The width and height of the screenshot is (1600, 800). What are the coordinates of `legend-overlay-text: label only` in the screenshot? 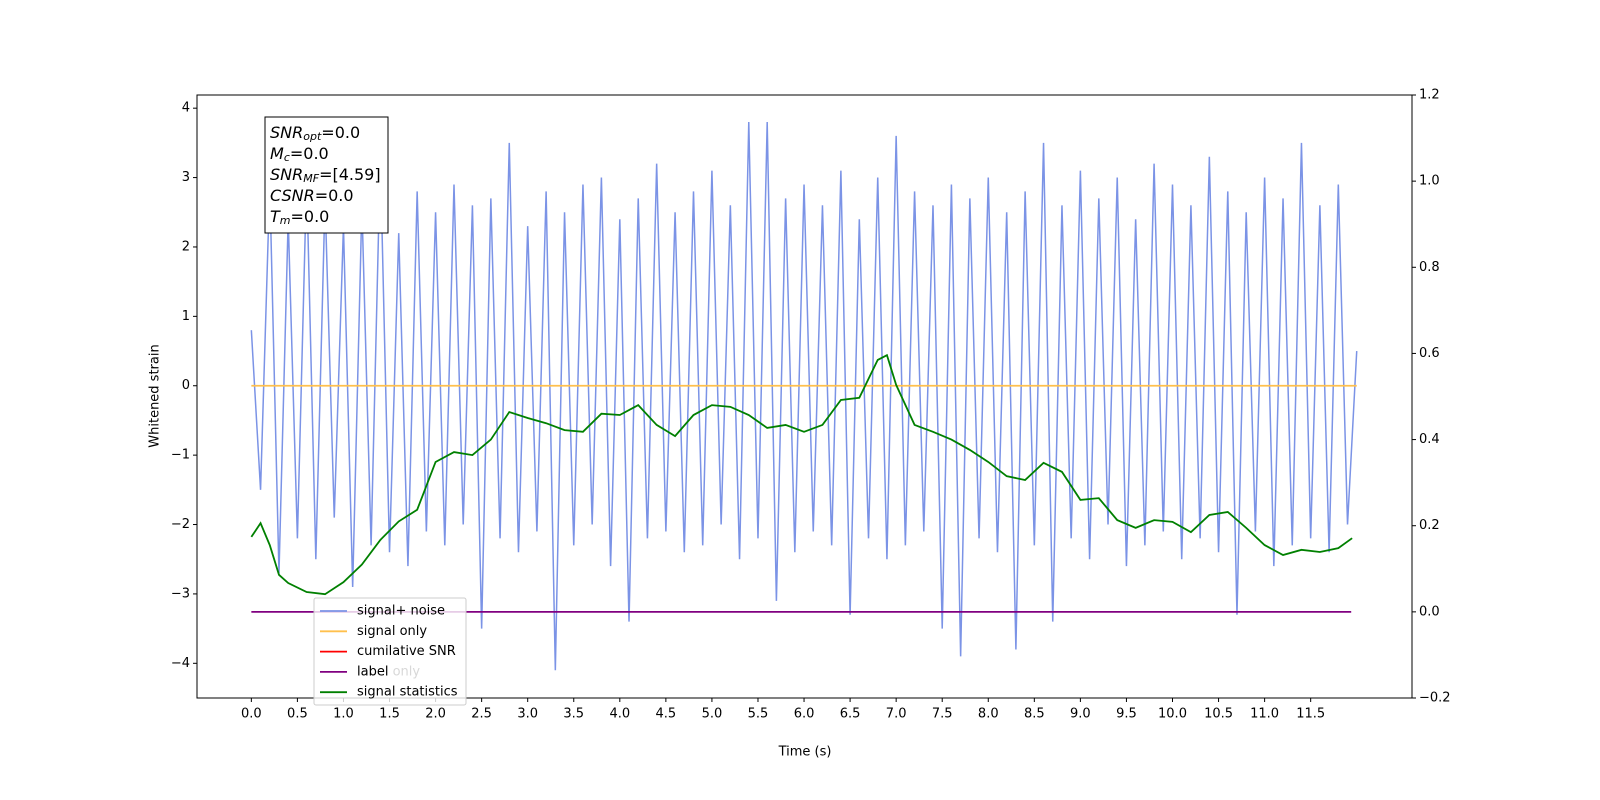 It's located at (388, 672).